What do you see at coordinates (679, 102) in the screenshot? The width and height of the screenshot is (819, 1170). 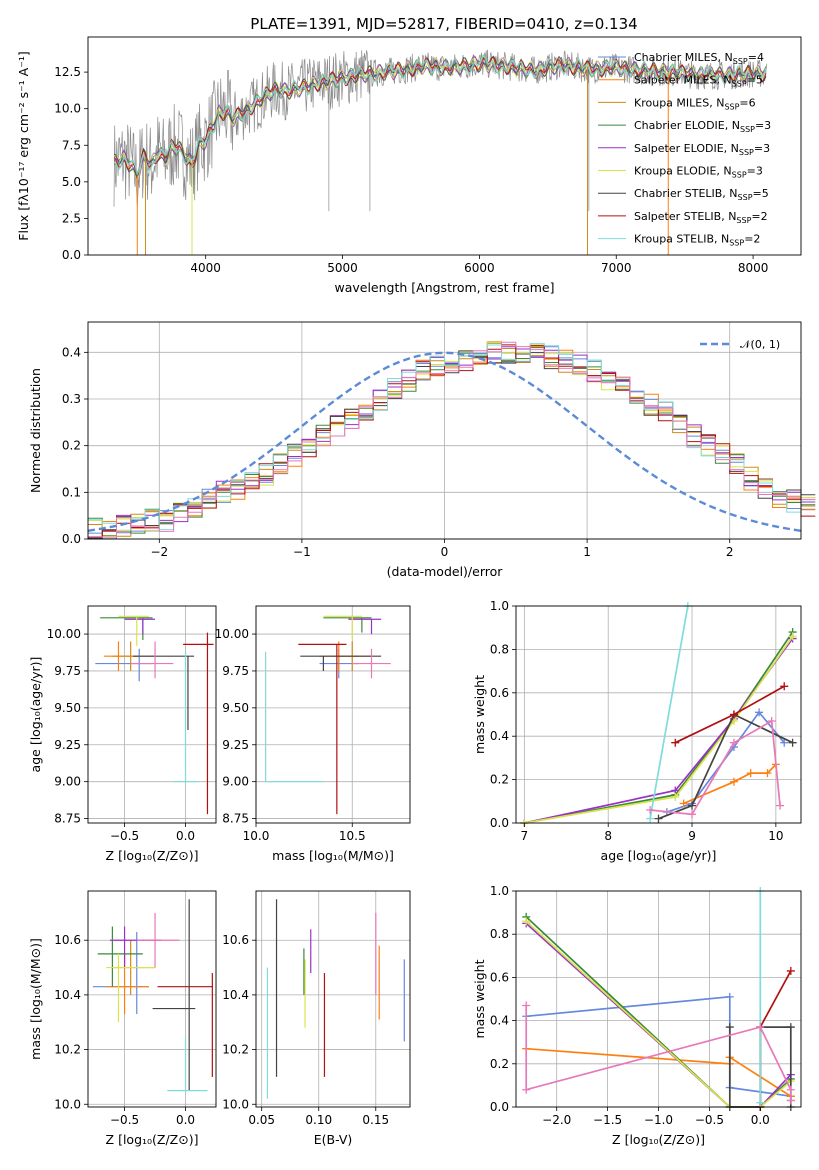 I see `legend-name: Kroupa MILES, N` at bounding box center [679, 102].